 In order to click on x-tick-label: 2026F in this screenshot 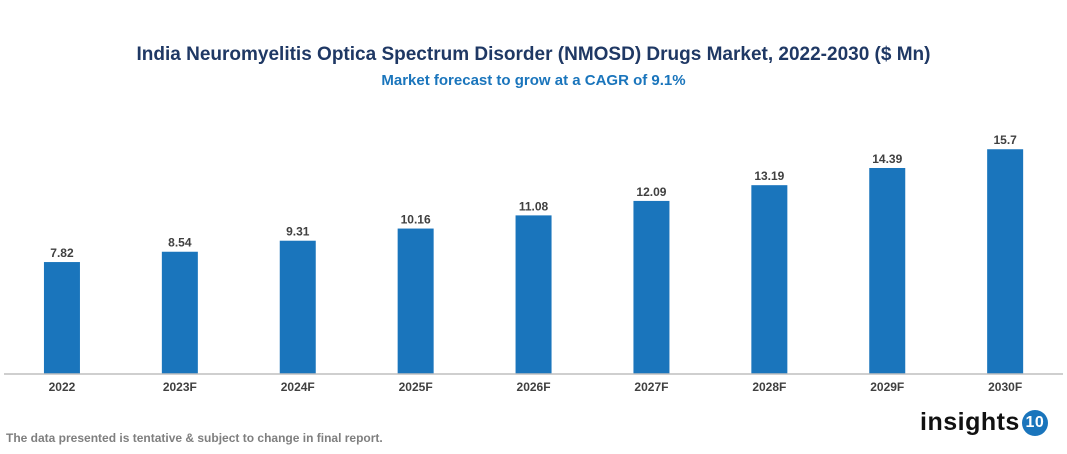, I will do `click(534, 387)`.